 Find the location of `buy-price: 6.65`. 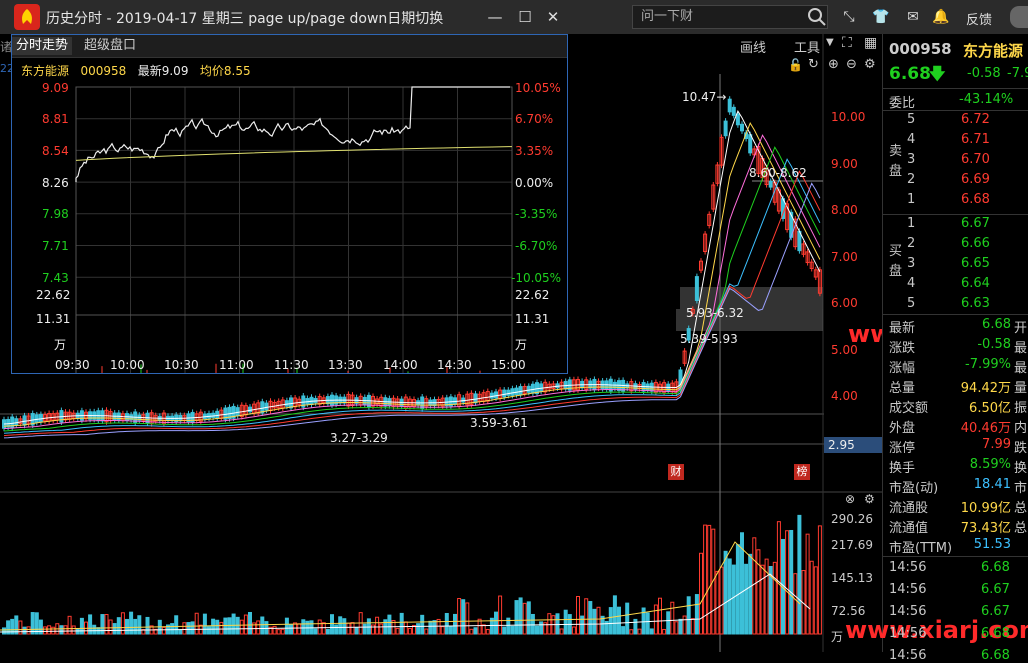

buy-price: 6.65 is located at coordinates (975, 263).